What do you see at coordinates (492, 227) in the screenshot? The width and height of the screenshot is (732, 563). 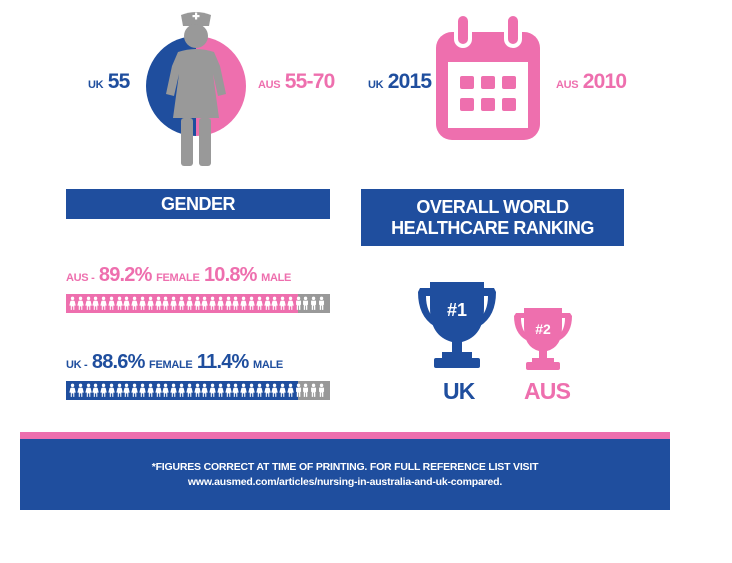 I see `ranking-title-line2: HEALTHCARE RANKING` at bounding box center [492, 227].